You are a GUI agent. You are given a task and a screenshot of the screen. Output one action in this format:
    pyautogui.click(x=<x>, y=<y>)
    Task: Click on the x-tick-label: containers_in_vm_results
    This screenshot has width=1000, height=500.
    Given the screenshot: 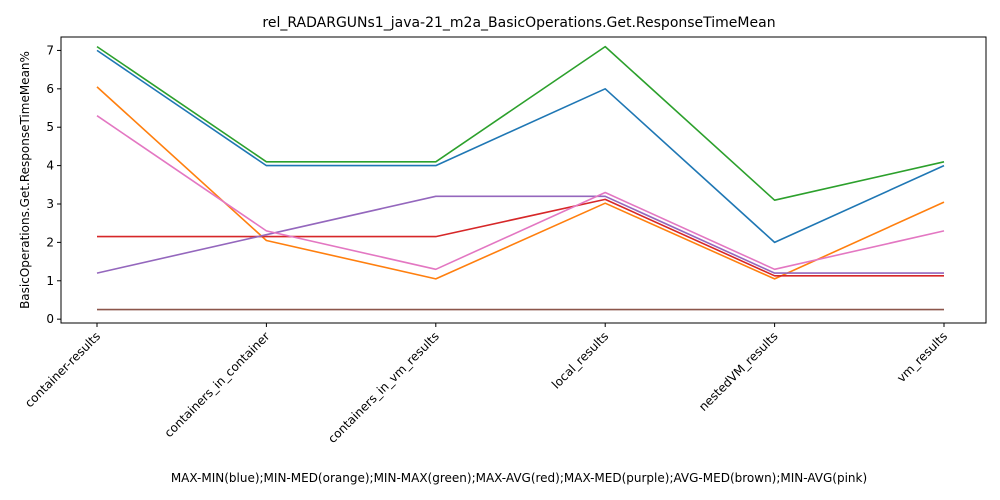 What is the action you would take?
    pyautogui.click(x=383, y=387)
    